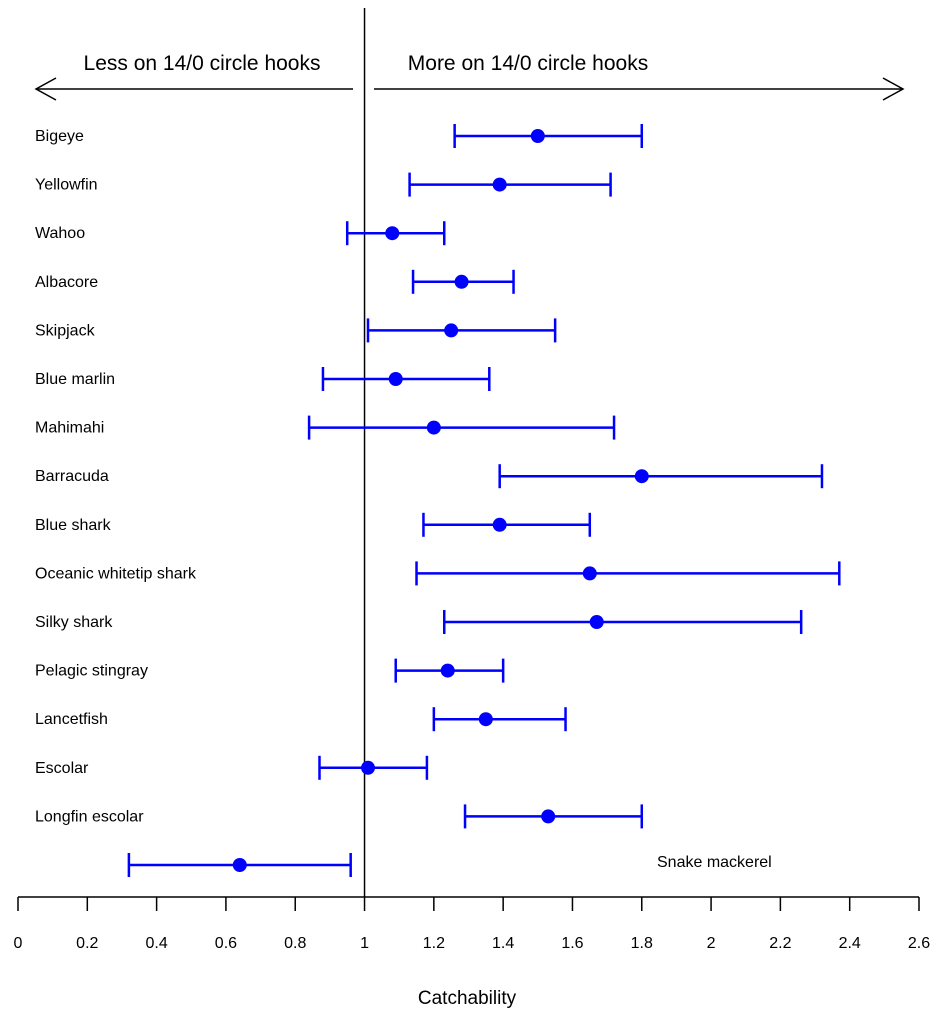 The width and height of the screenshot is (938, 1013). What do you see at coordinates (18, 943) in the screenshot?
I see `x-tick-label: 0` at bounding box center [18, 943].